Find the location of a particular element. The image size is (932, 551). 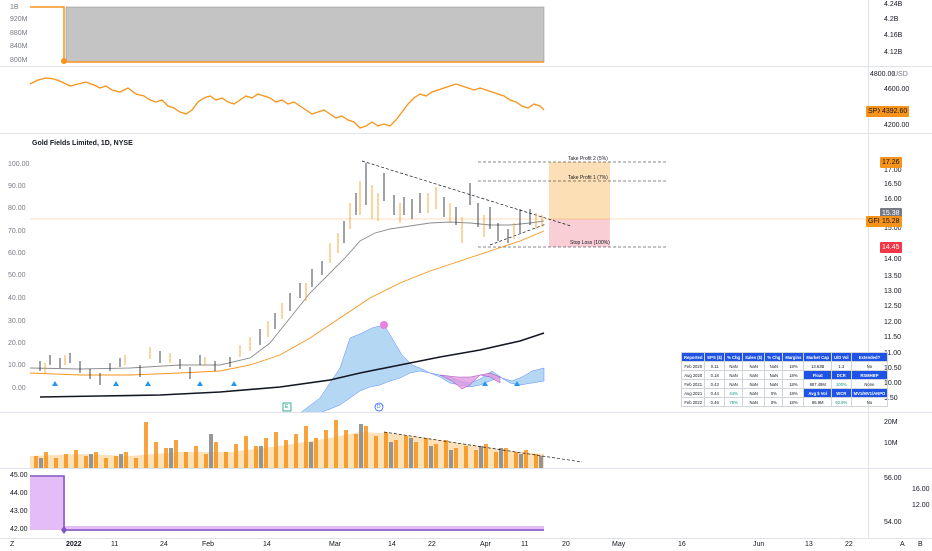

axis-label: 14.00 is located at coordinates (893, 259).